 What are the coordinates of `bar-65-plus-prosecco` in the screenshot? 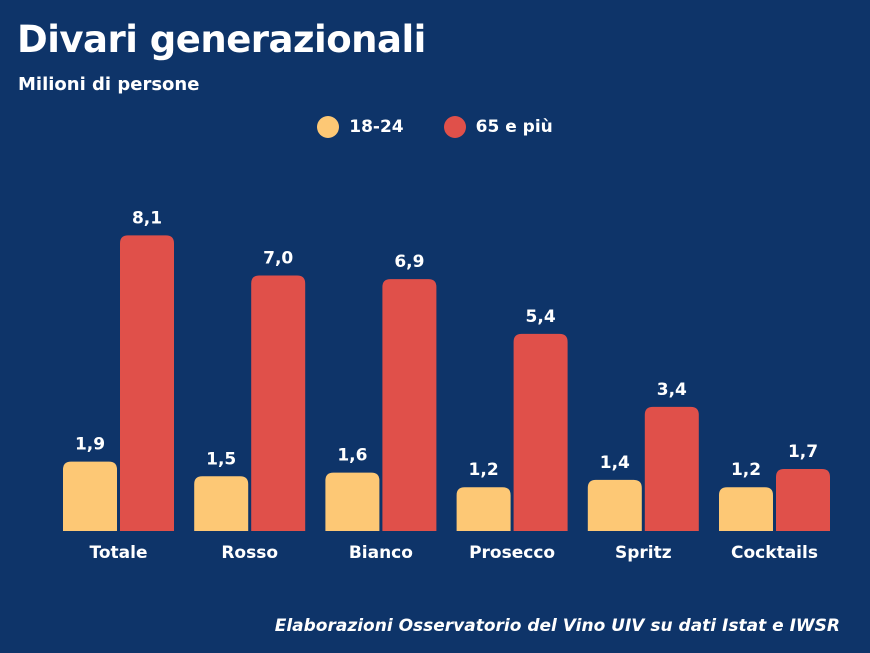 It's located at (540, 432).